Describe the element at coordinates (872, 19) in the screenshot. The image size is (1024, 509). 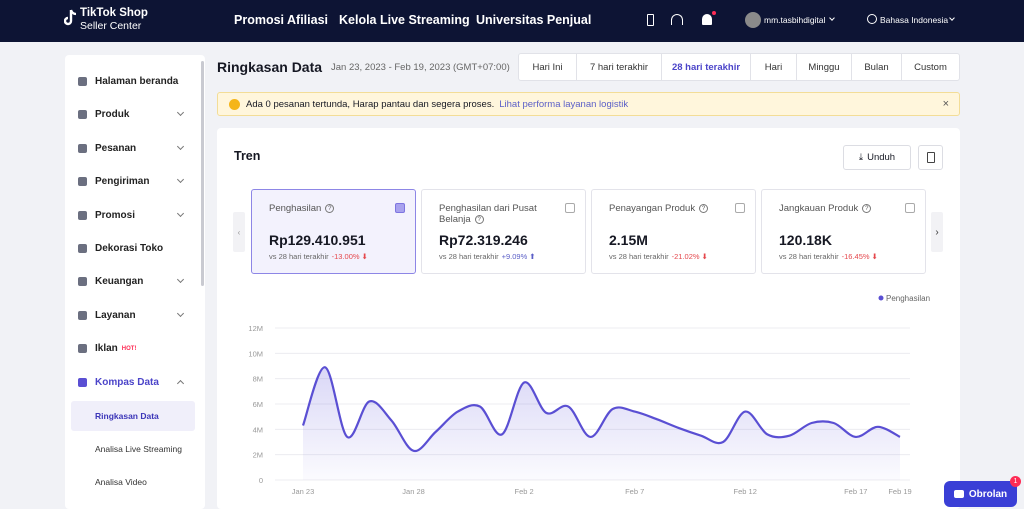
I see `globe-icon` at that location.